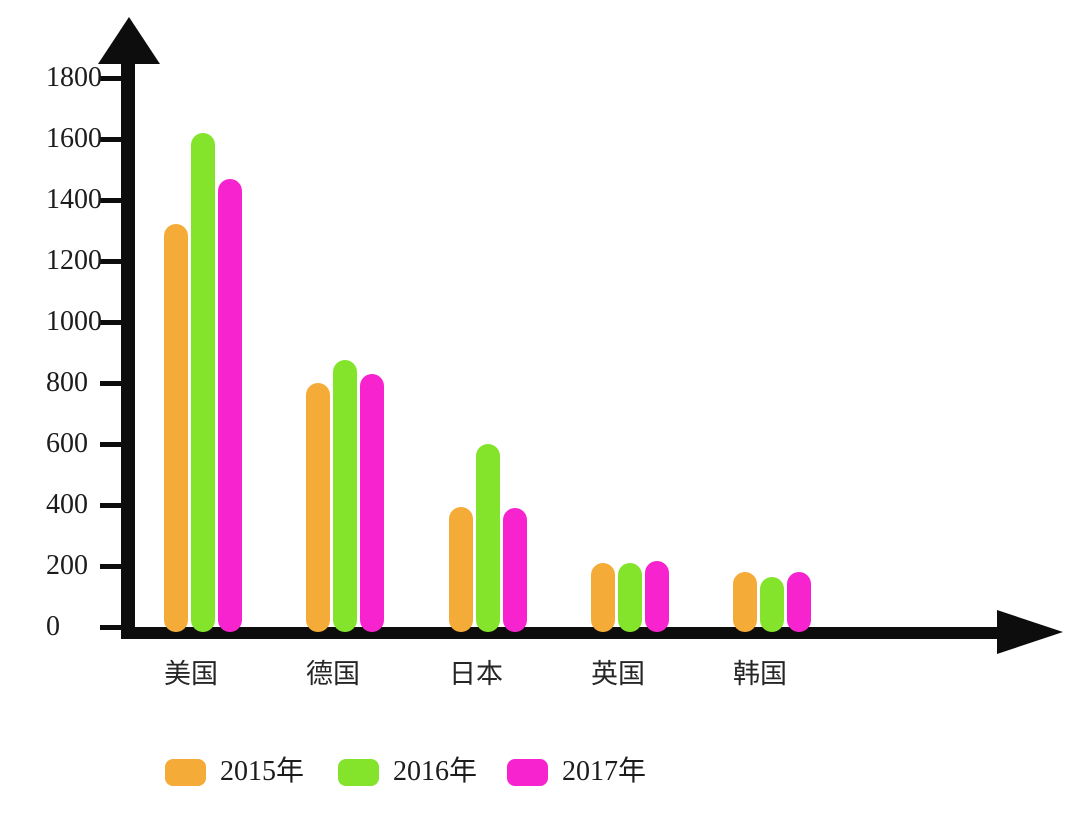 This screenshot has height=814, width=1080. Describe the element at coordinates (772, 604) in the screenshot. I see `bar-korea-2016` at that location.